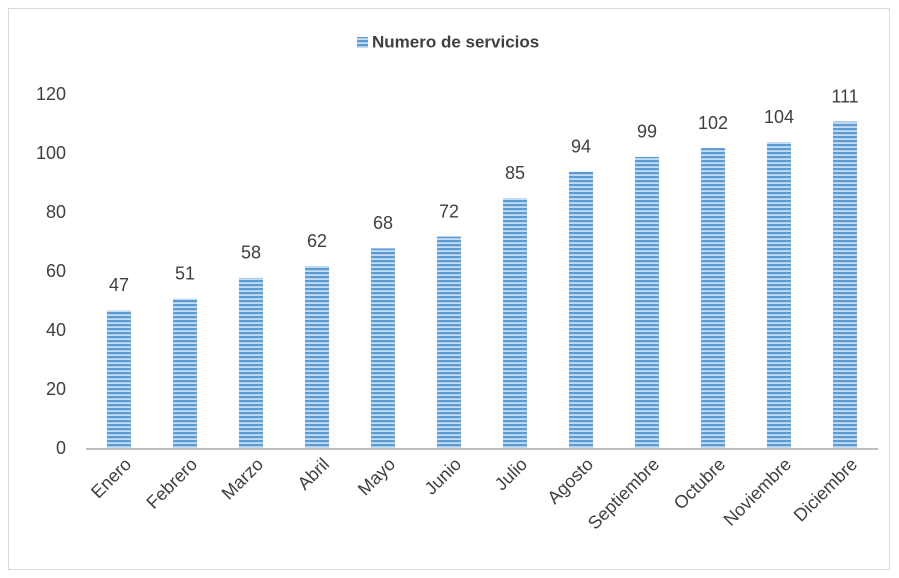 Image resolution: width=899 pixels, height=578 pixels. Describe the element at coordinates (647, 132) in the screenshot. I see `data-label: 99` at that location.